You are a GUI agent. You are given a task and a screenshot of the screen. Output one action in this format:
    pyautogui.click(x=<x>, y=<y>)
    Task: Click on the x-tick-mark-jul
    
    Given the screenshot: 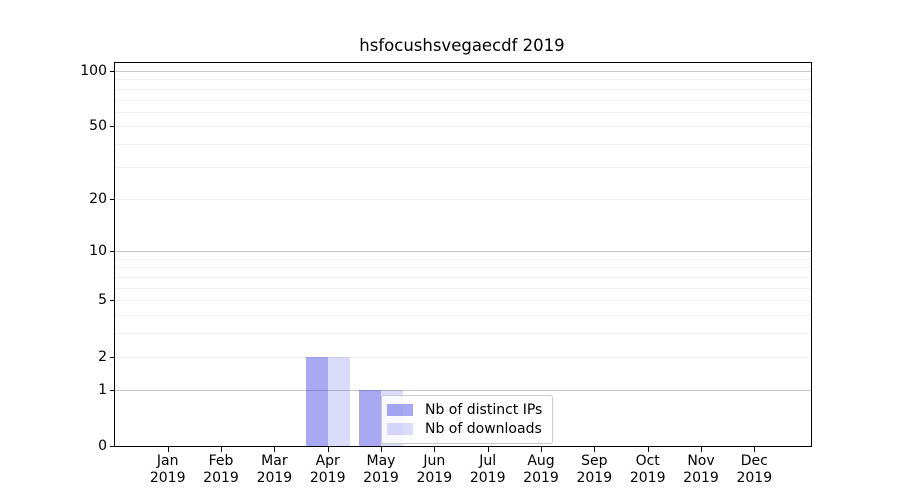 What is the action you would take?
    pyautogui.click(x=488, y=449)
    